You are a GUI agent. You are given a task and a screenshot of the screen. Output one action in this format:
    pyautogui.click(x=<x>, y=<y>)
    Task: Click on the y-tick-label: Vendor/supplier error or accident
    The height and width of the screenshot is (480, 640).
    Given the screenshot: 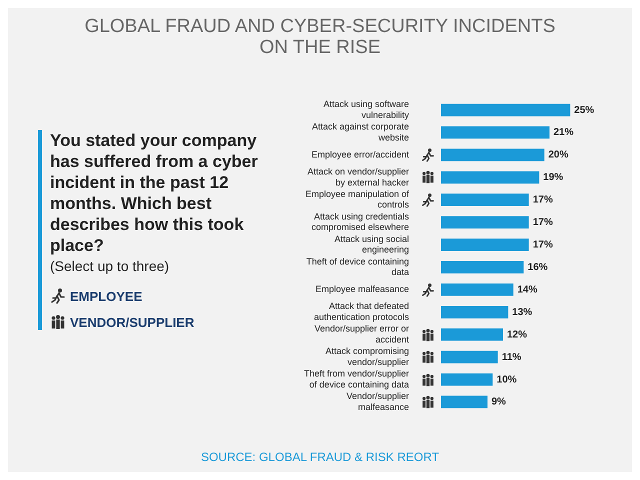 What is the action you would take?
    pyautogui.click(x=362, y=334)
    